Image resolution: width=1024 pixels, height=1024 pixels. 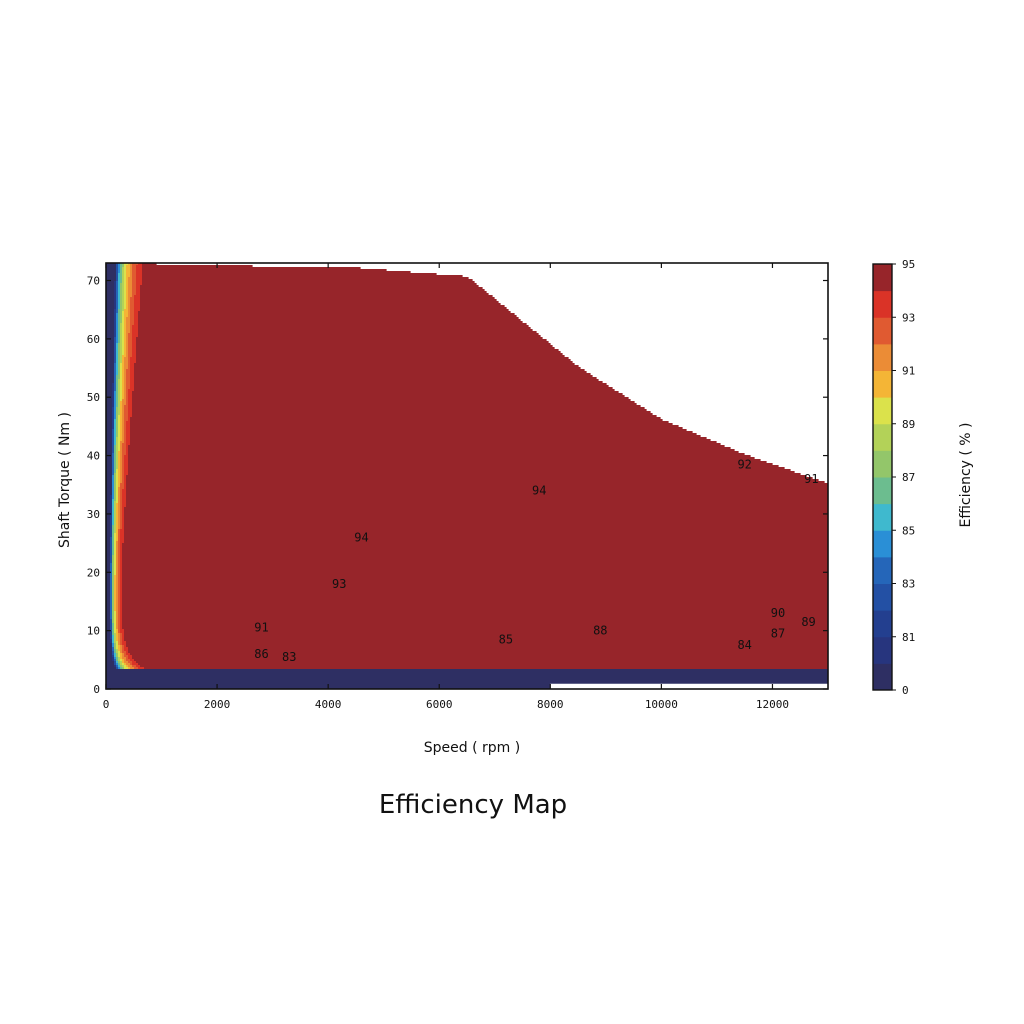 What do you see at coordinates (361, 537) in the screenshot?
I see `contour-label: 94` at bounding box center [361, 537].